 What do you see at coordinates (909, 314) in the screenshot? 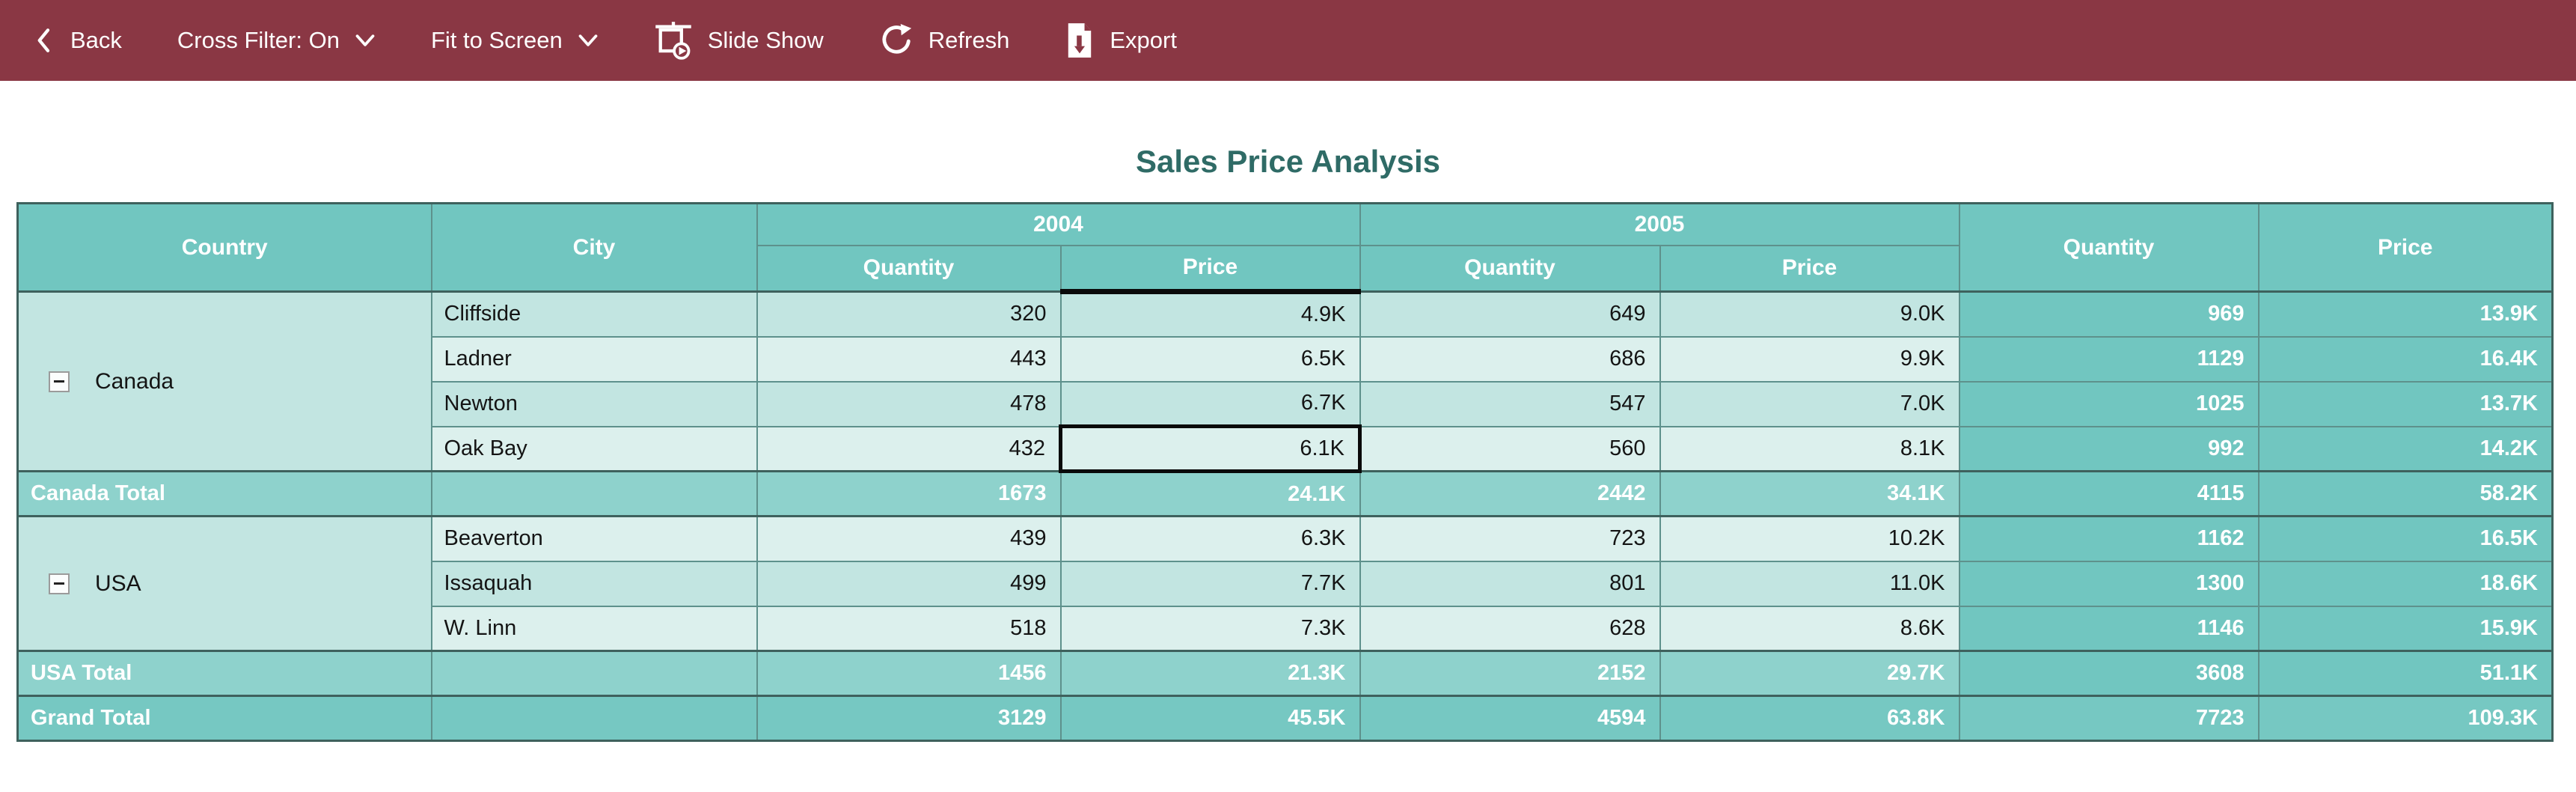
I see `value-cell: 320` at bounding box center [909, 314].